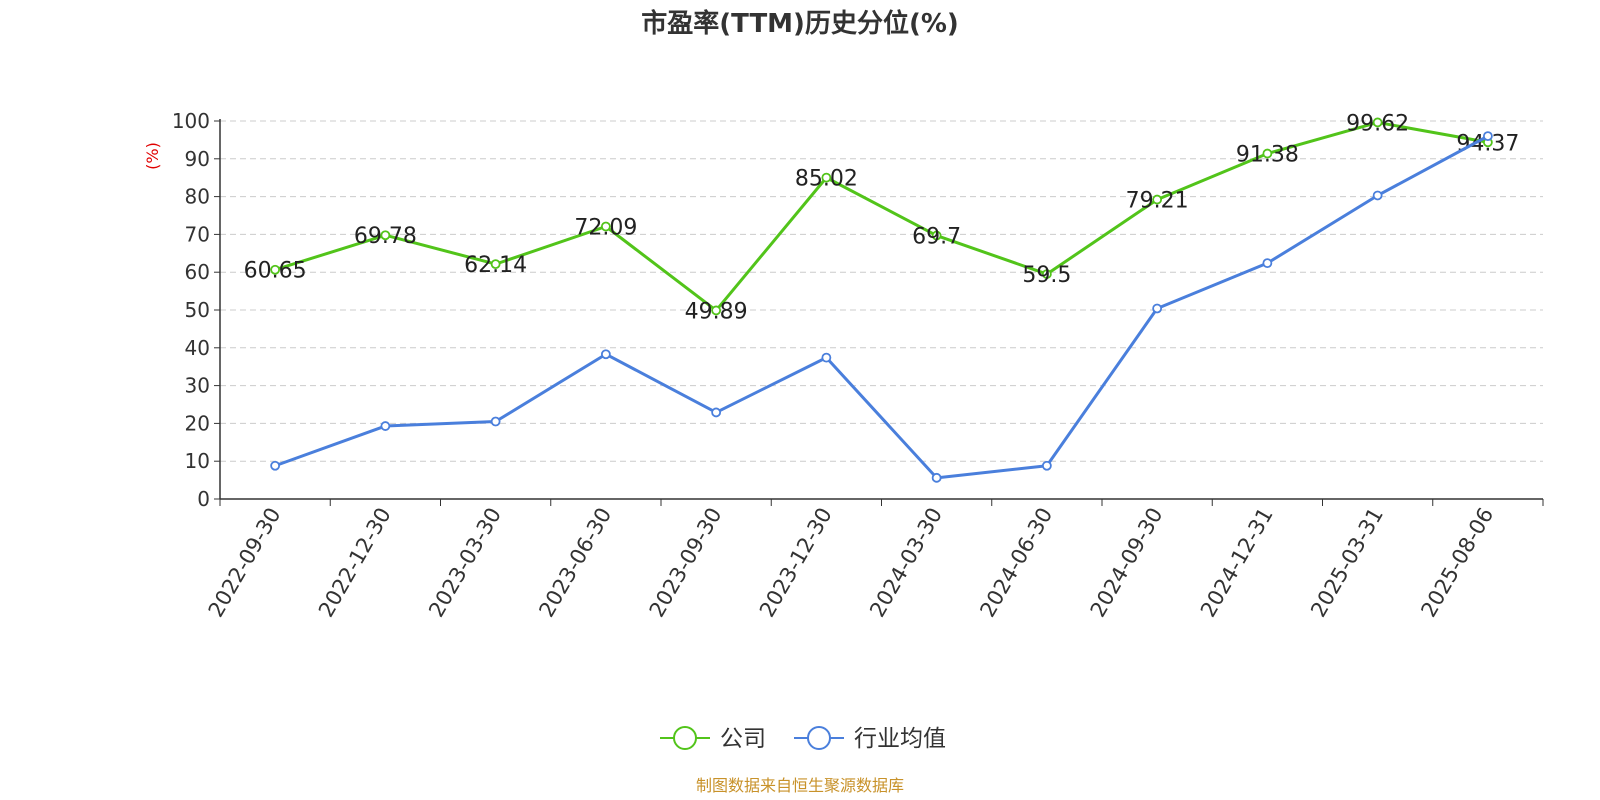  I want to click on data-label: 69.78, so click(385, 236).